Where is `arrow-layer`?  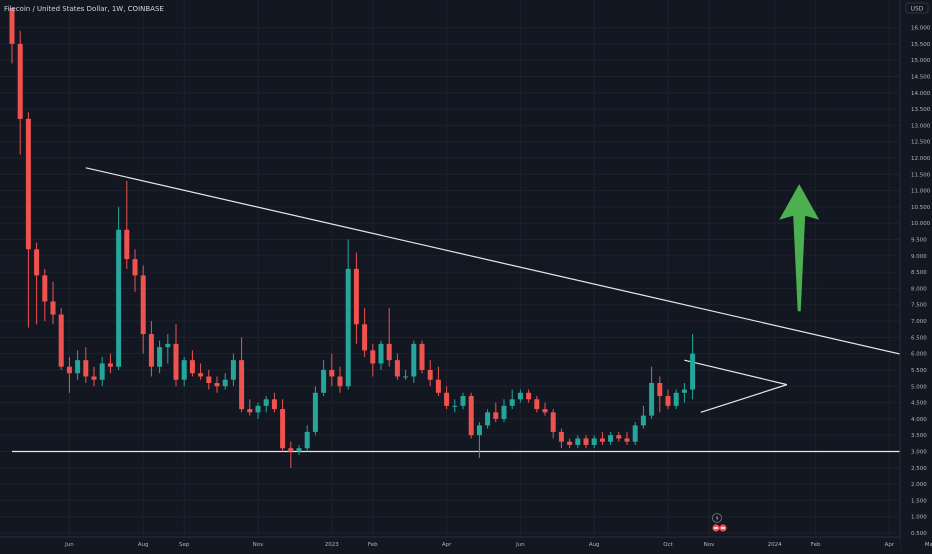
arrow-layer is located at coordinates (799, 248).